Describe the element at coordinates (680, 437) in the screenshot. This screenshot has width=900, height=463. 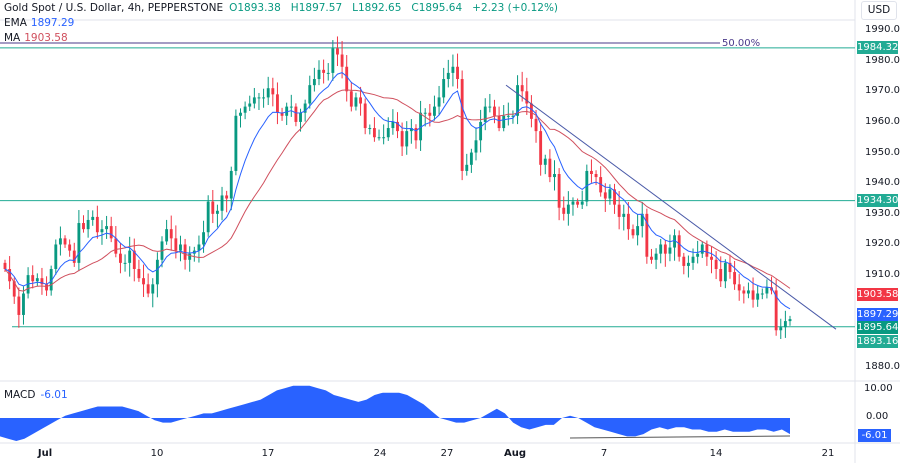
I see `macd-divergence-line` at that location.